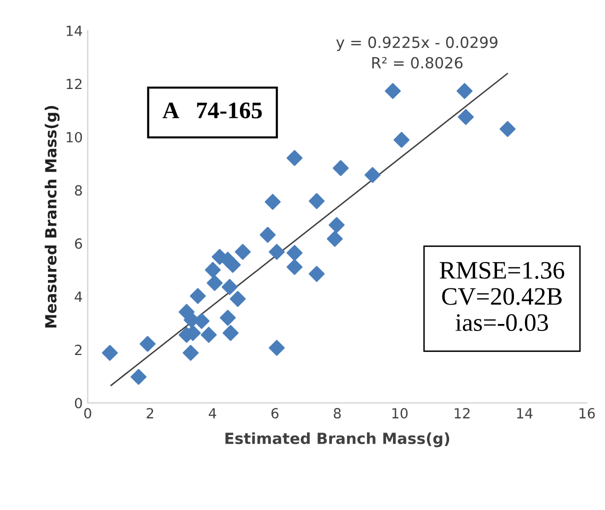 The width and height of the screenshot is (605, 510). I want to click on x-axis-title: Estimated Branch Mass(g), so click(337, 440).